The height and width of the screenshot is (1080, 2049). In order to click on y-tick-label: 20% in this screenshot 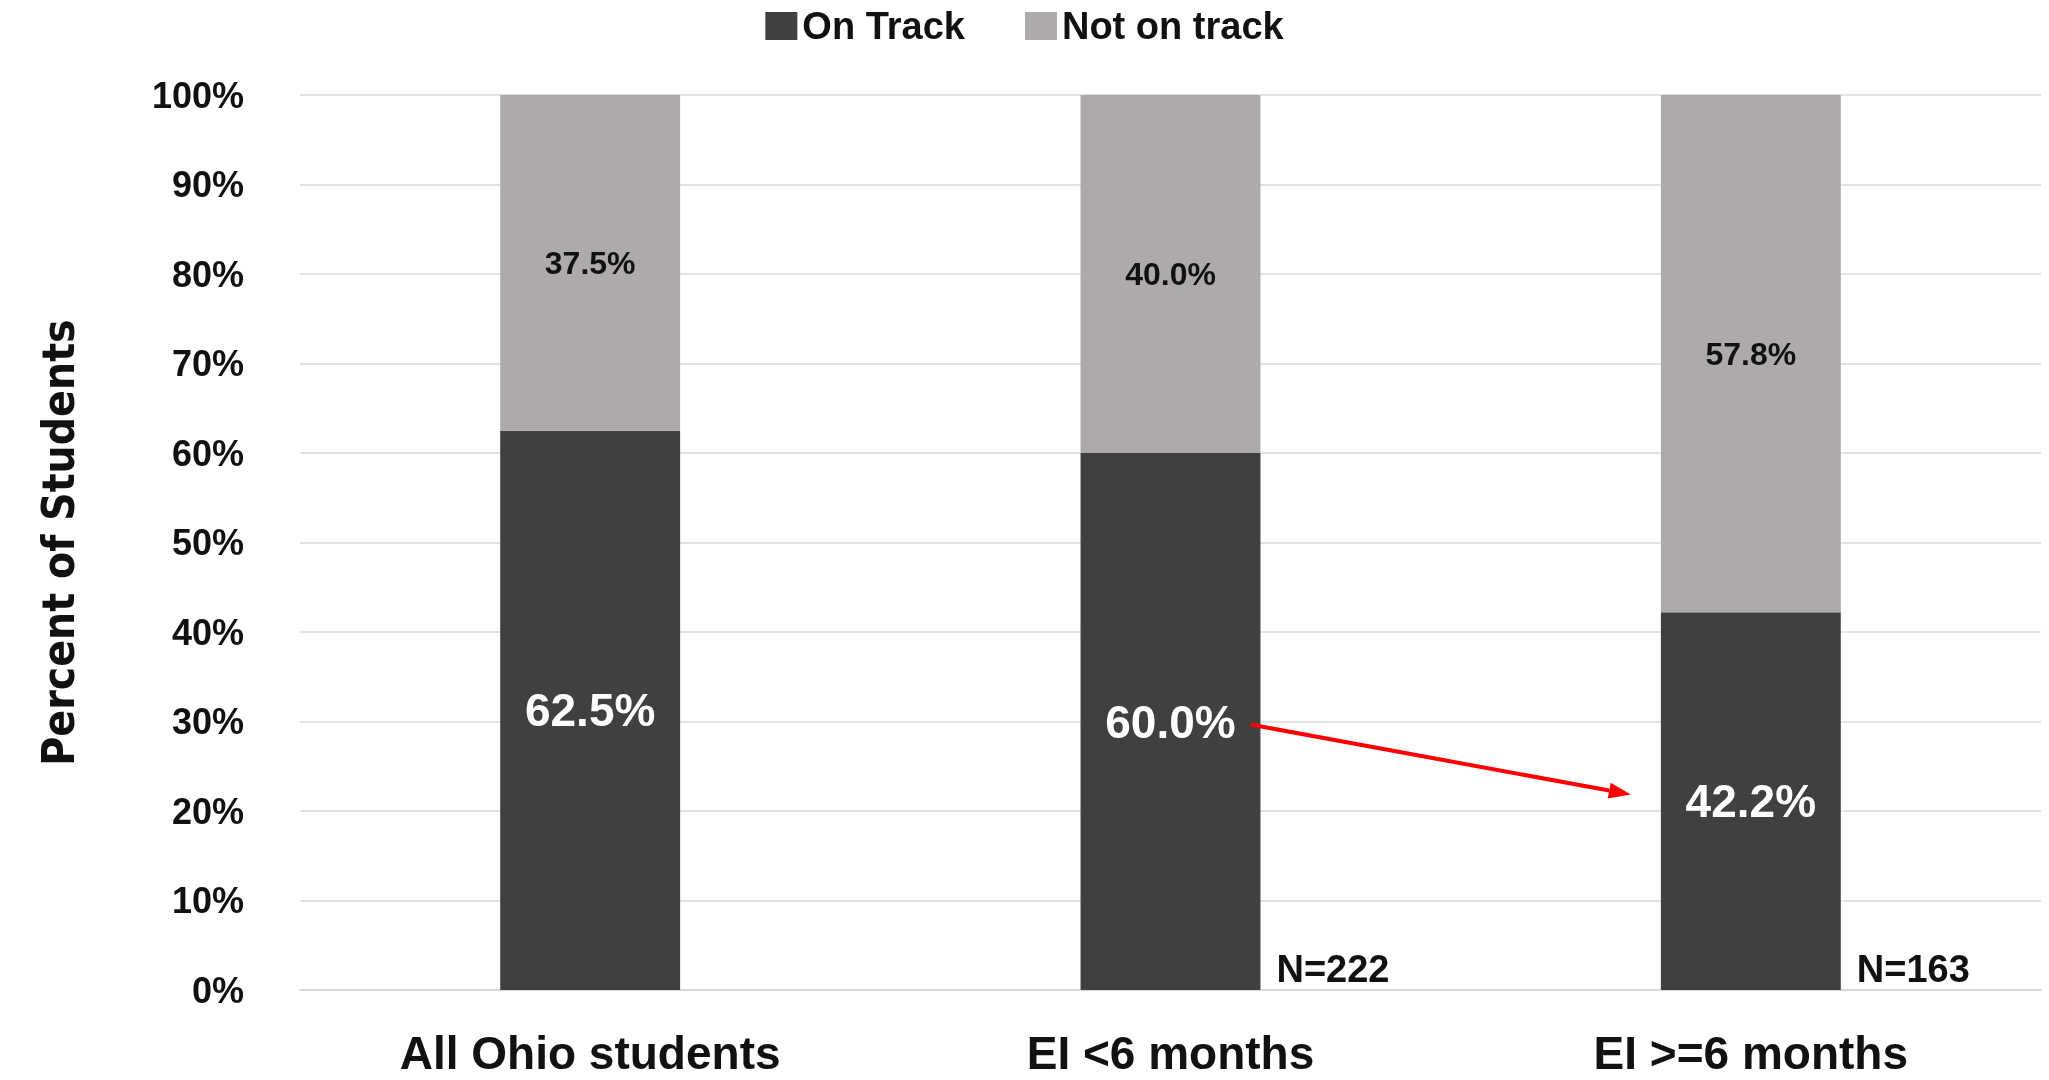, I will do `click(207, 811)`.